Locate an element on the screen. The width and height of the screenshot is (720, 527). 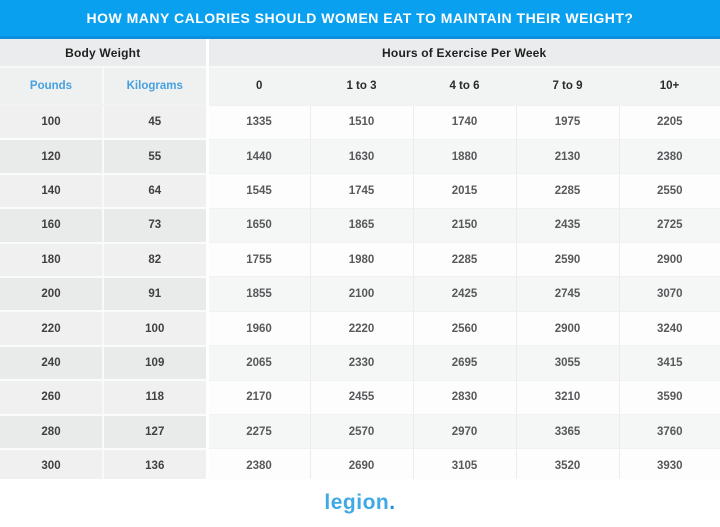
calories-cell: 2435 is located at coordinates (568, 226).